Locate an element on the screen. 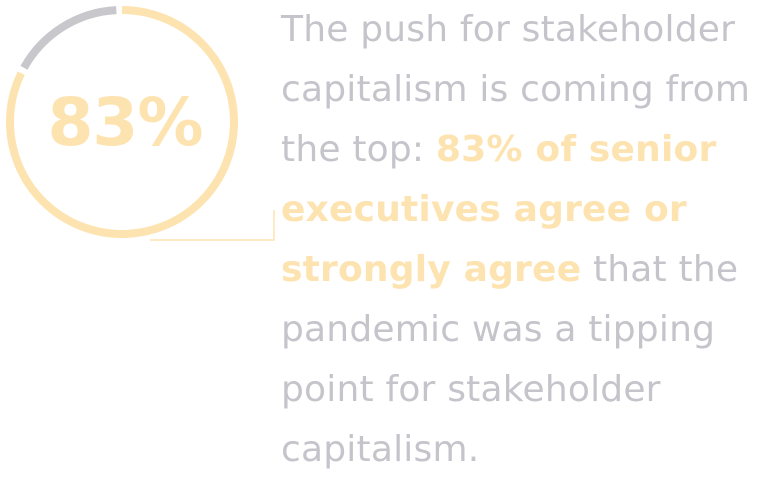 The height and width of the screenshot is (480, 780). connector-line is located at coordinates (212, 225).